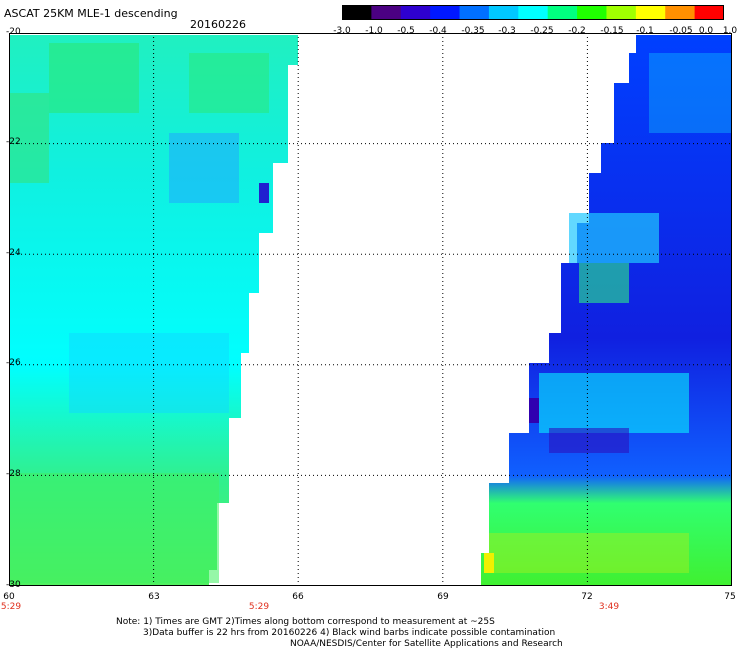  What do you see at coordinates (13, 363) in the screenshot?
I see `lat-label: -26` at bounding box center [13, 363].